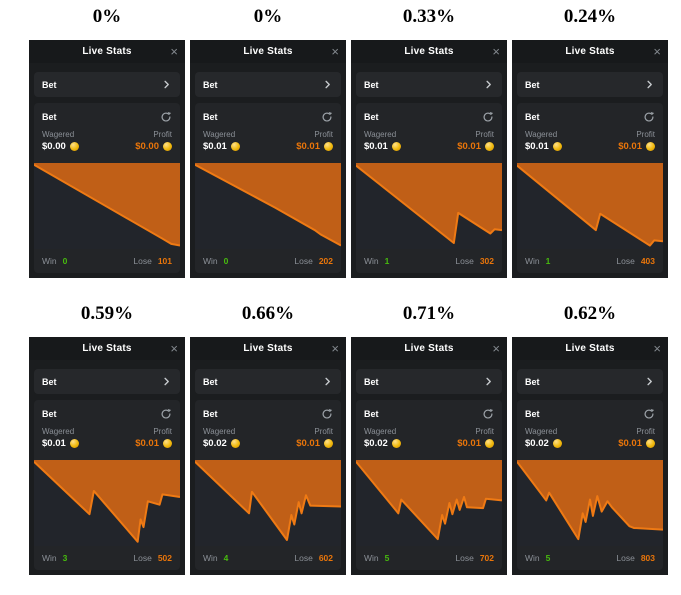 Image resolution: width=681 pixels, height=595 pixels. I want to click on win-rate-label: 0%, so click(268, 16).